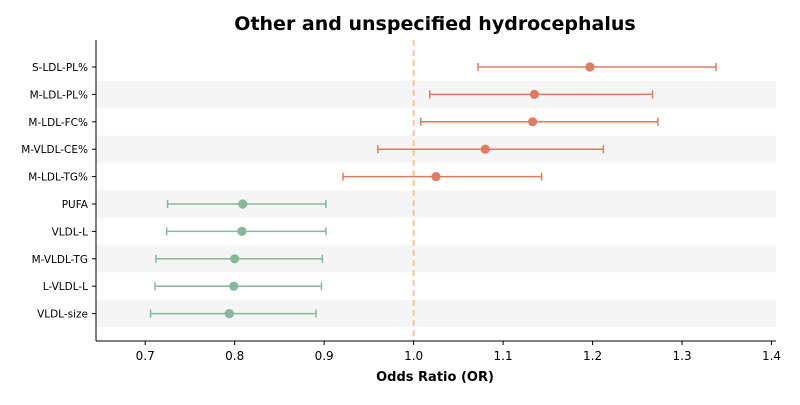  What do you see at coordinates (59, 95) in the screenshot?
I see `category-label: M-LDL-PL%` at bounding box center [59, 95].